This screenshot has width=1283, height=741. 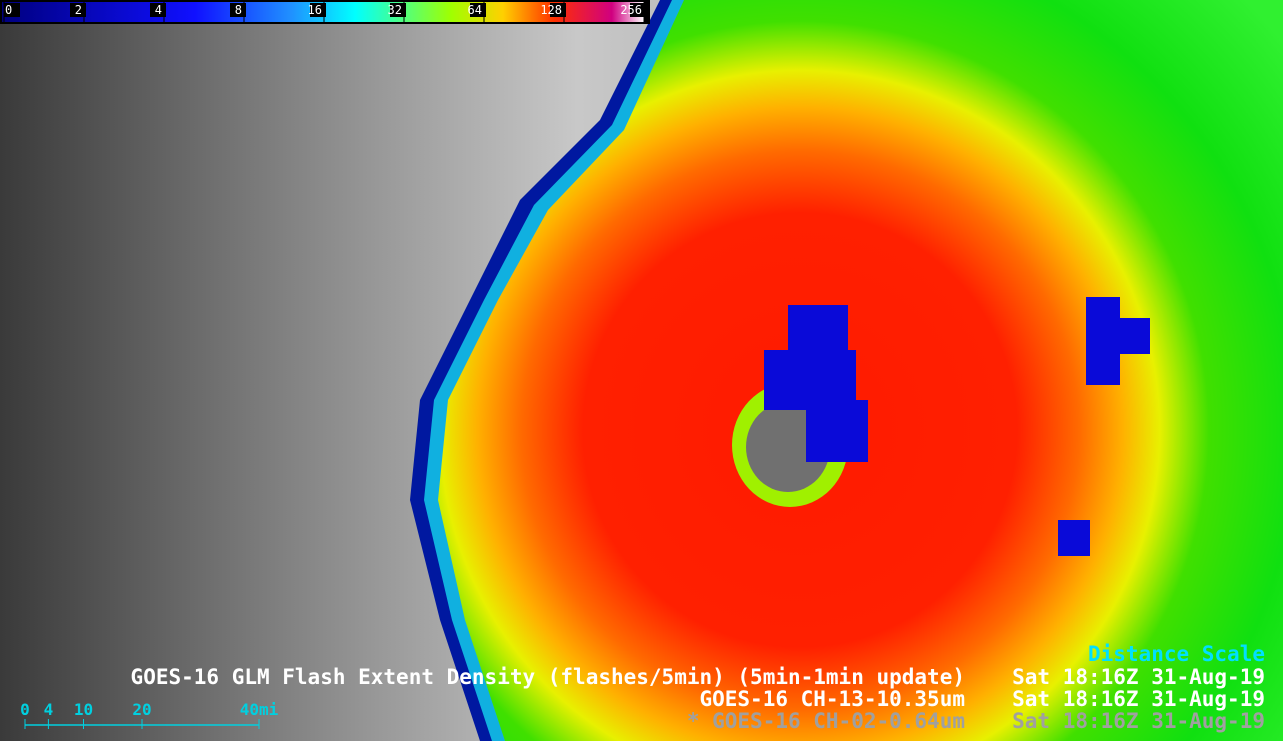 I want to click on lightning-cells, so click(x=957, y=426).